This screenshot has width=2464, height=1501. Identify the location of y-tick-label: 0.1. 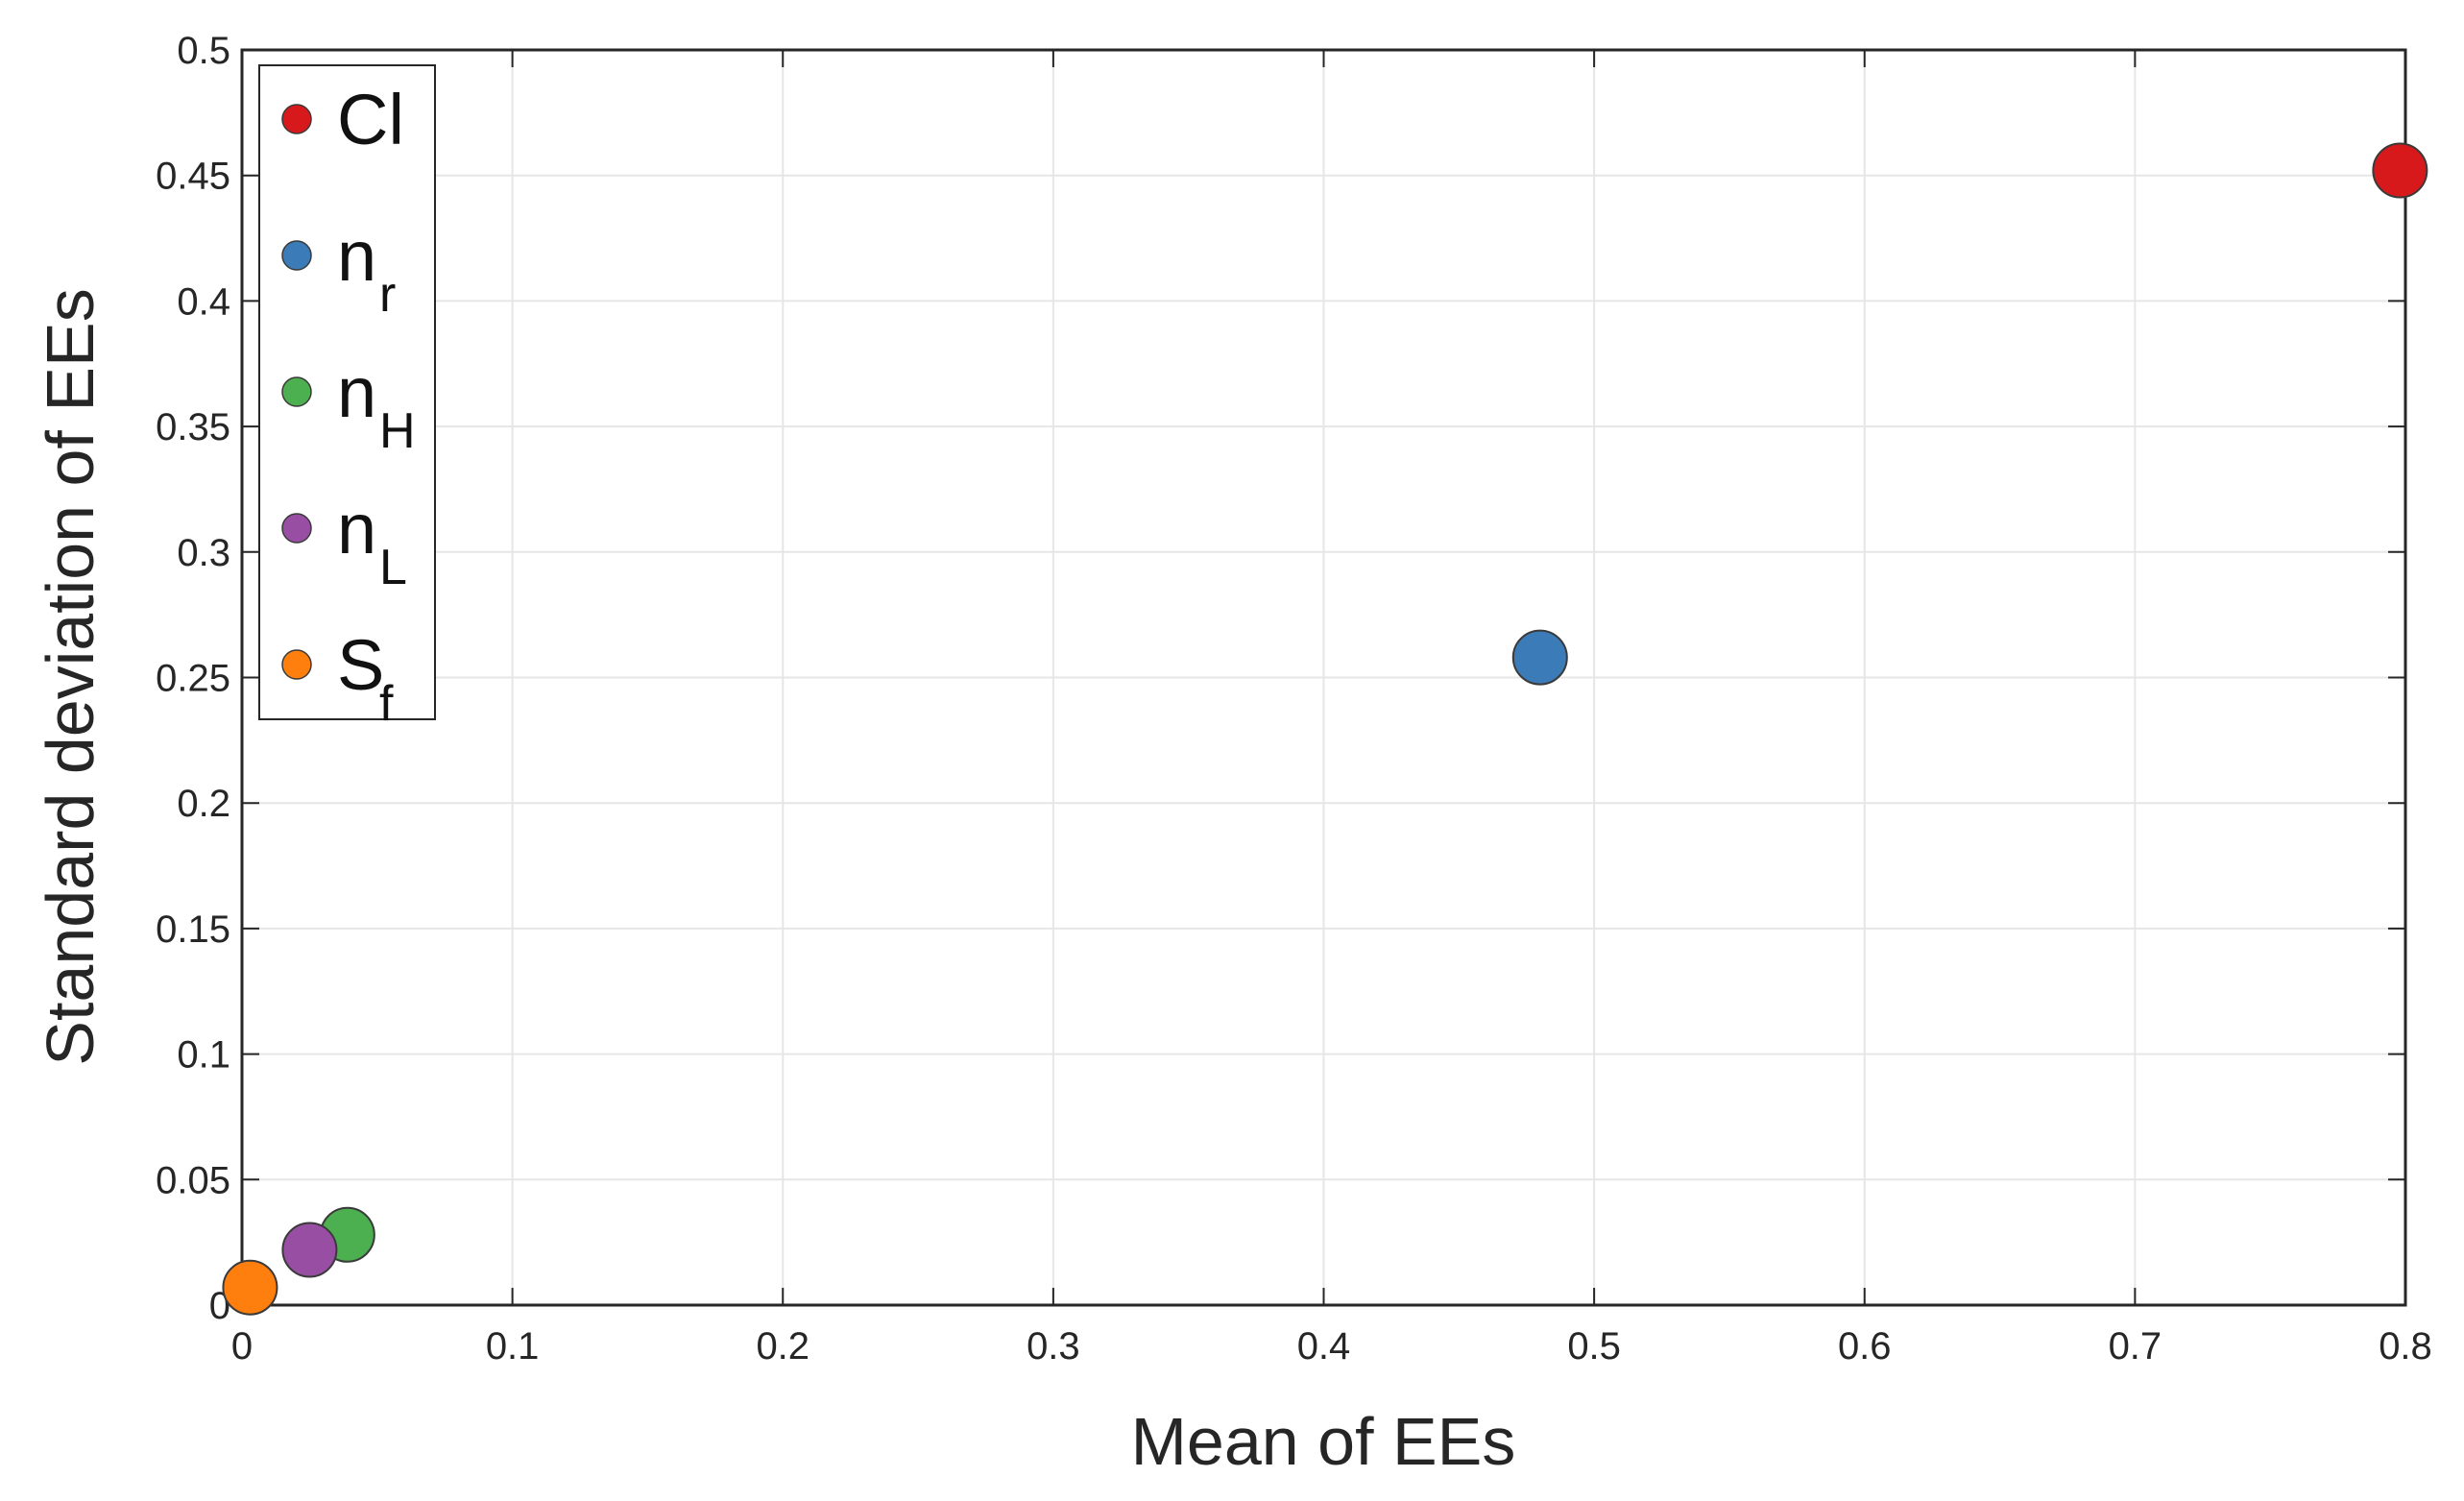
(203, 1055).